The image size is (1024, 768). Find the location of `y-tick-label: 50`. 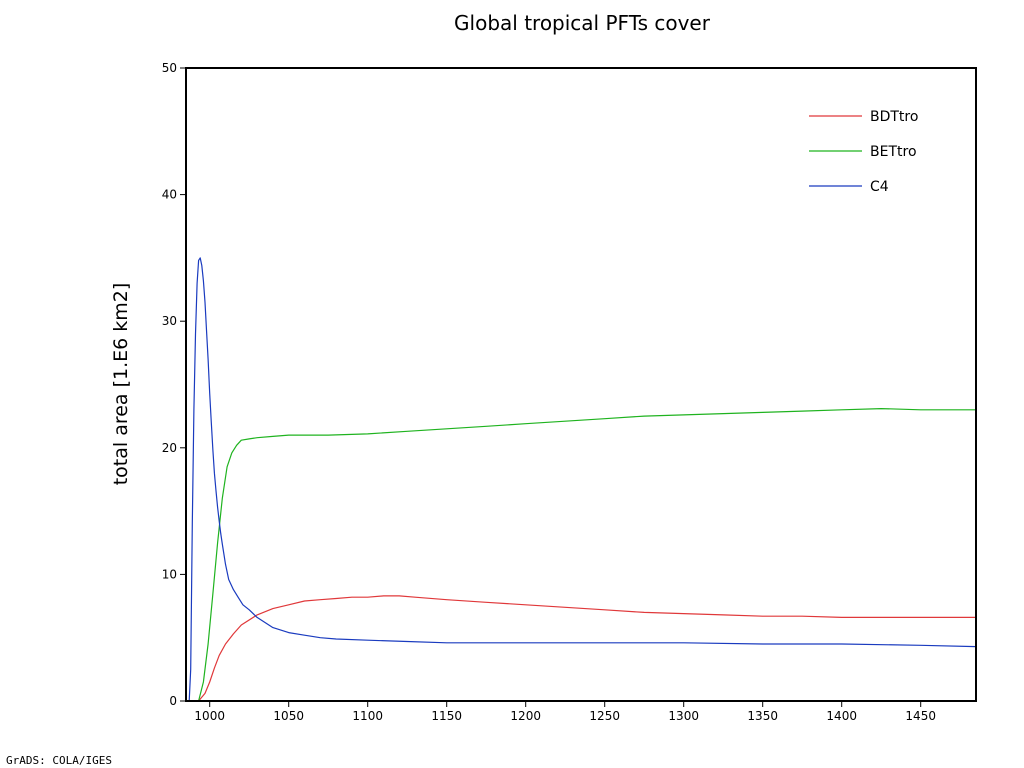

y-tick-label: 50 is located at coordinates (169, 68).